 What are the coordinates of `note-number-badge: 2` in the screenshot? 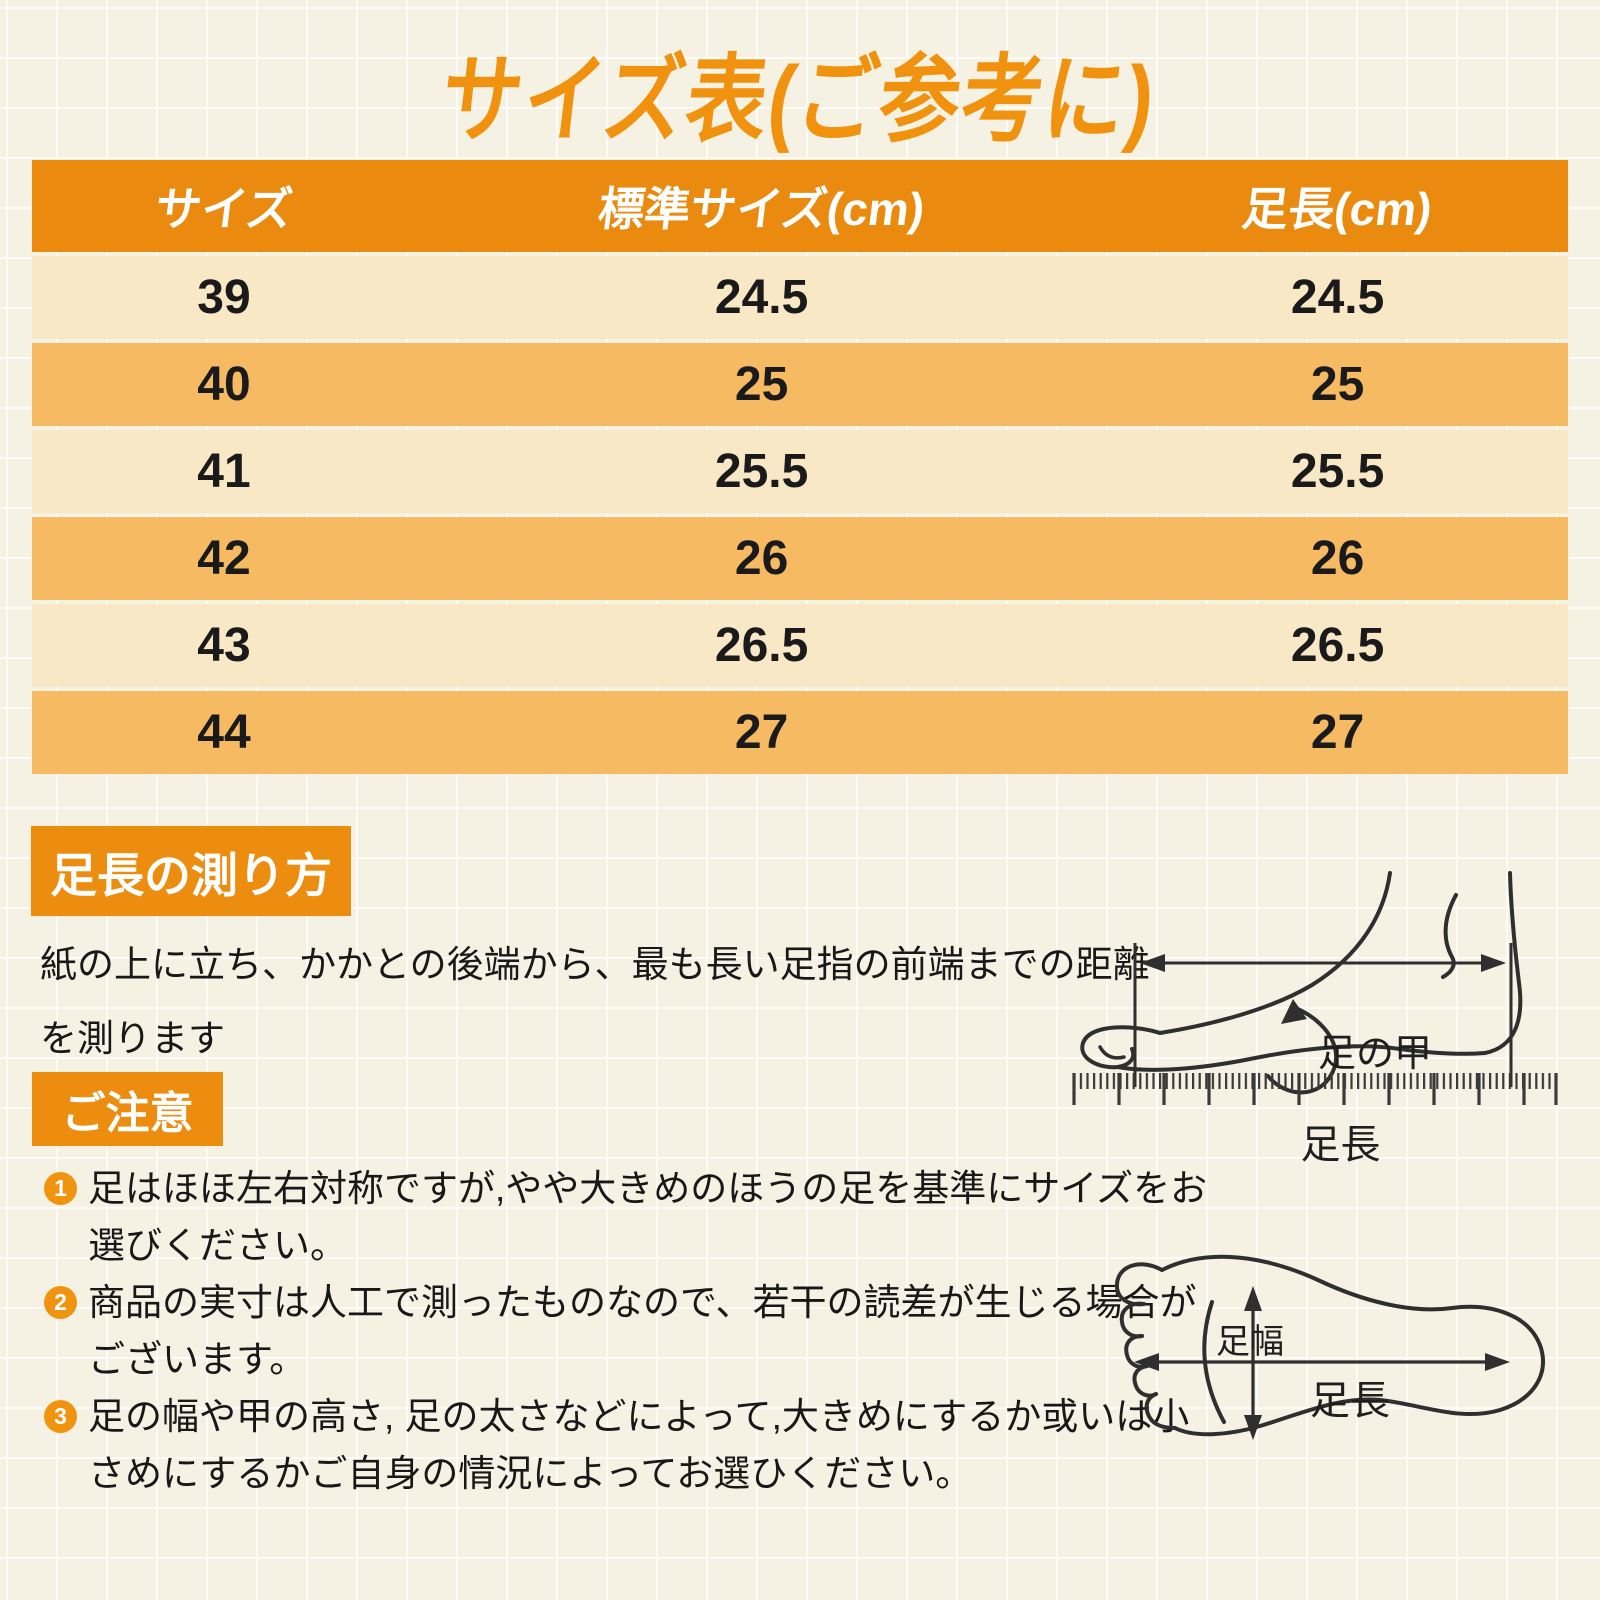 It's located at (60, 1302).